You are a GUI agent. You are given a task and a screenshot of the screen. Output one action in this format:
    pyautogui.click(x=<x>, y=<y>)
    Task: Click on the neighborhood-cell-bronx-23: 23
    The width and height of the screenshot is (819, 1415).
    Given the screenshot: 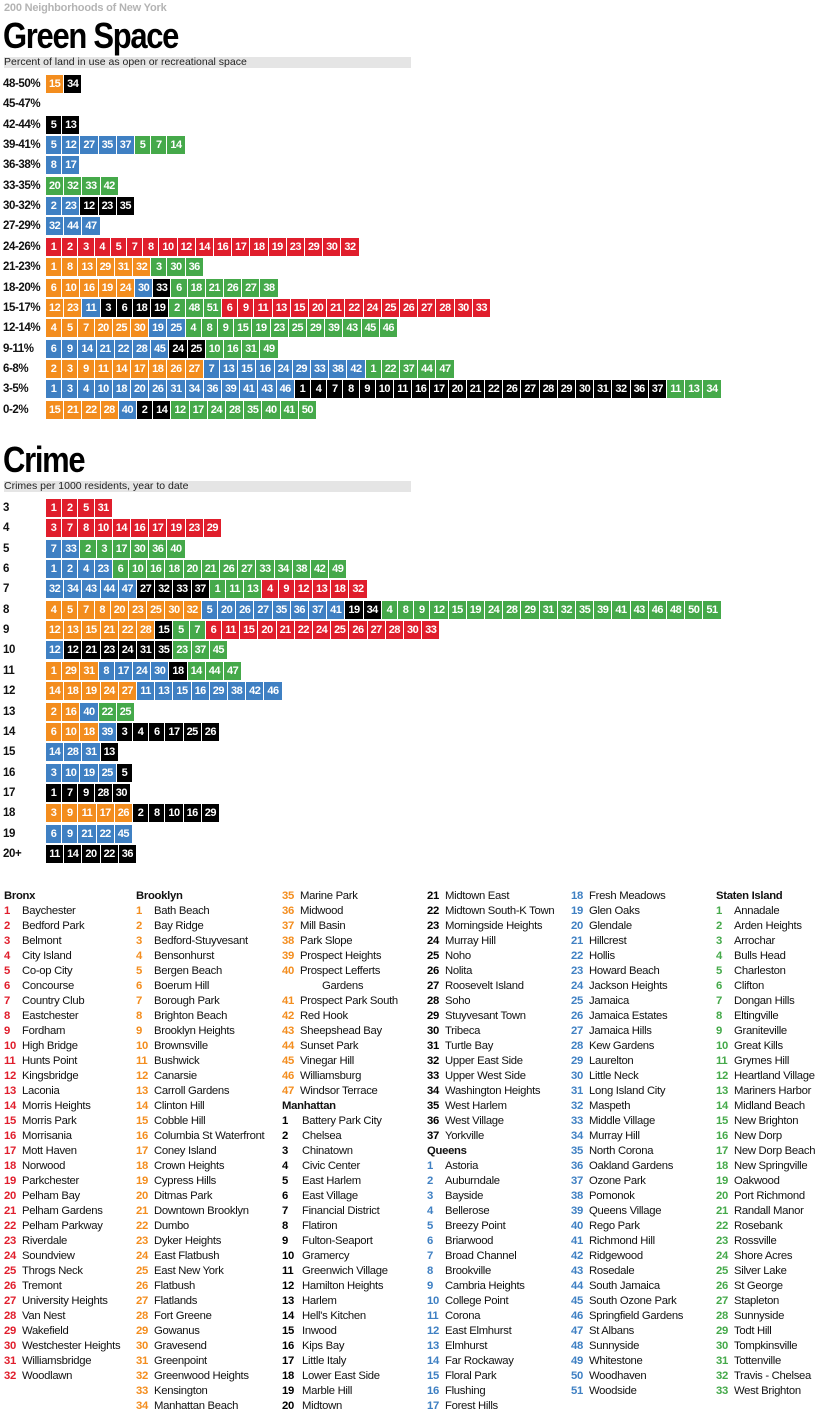 What is the action you would take?
    pyautogui.click(x=295, y=246)
    